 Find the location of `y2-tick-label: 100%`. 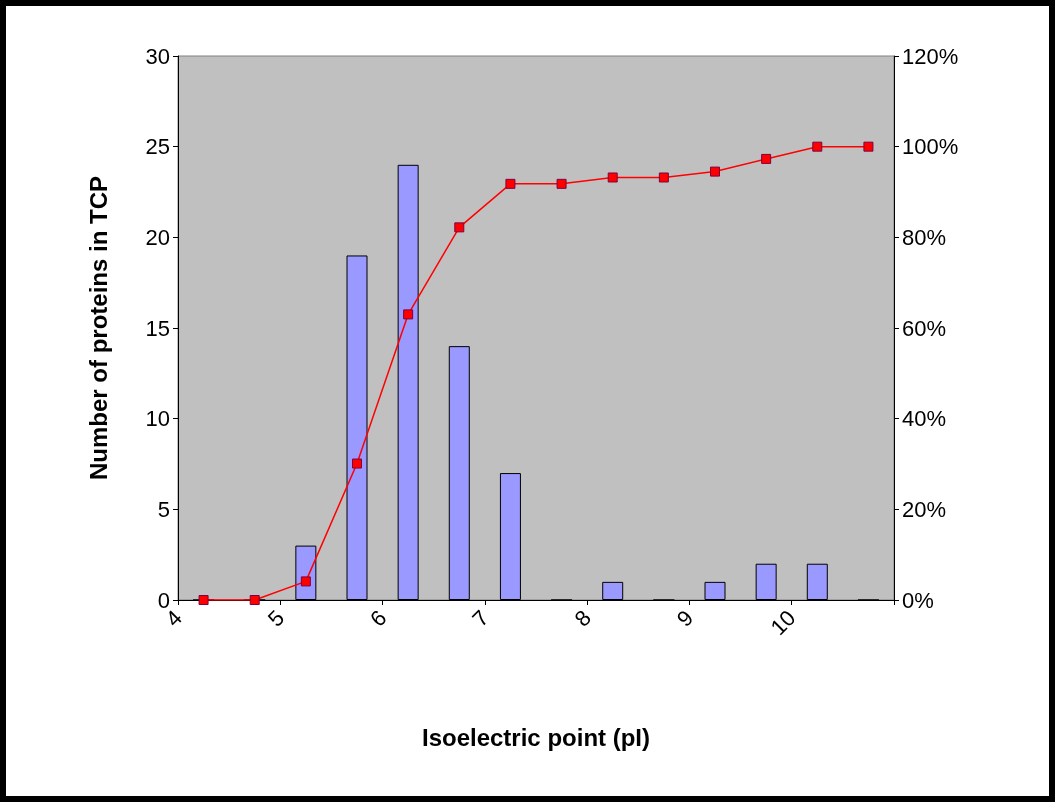

y2-tick-label: 100% is located at coordinates (930, 147).